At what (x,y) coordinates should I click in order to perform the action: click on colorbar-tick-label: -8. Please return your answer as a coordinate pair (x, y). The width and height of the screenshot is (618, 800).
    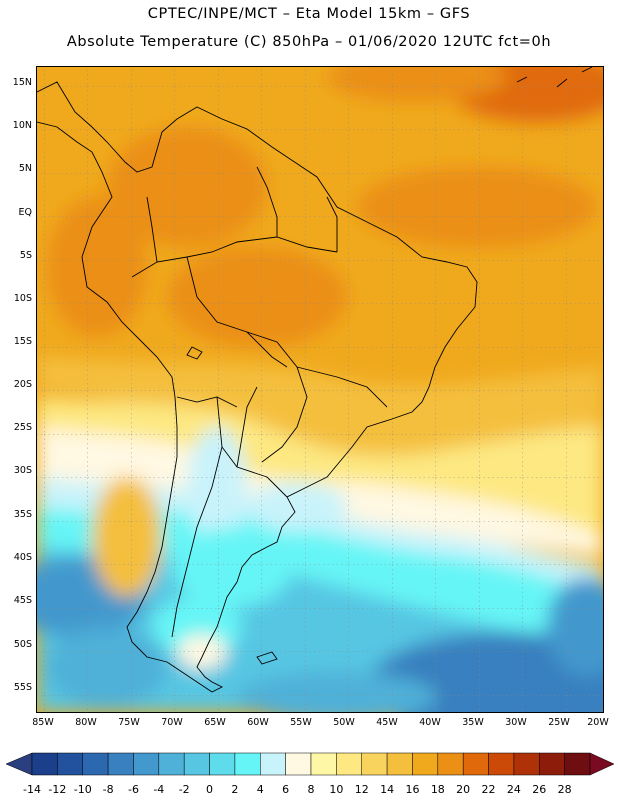
    Looking at the image, I should click on (108, 789).